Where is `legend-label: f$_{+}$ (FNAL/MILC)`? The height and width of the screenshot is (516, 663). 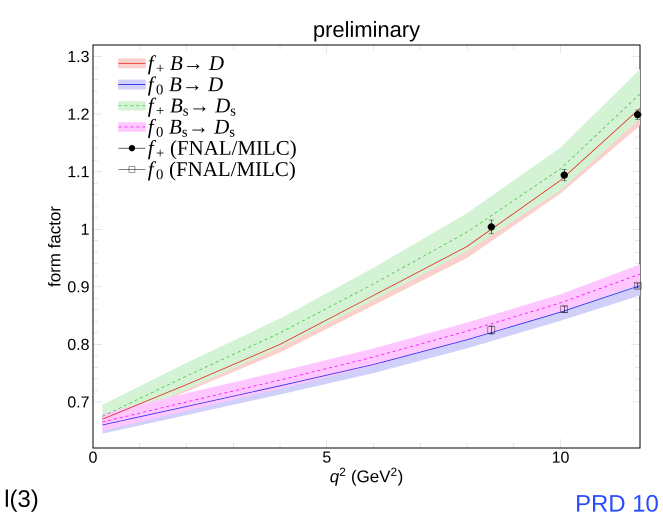
legend-label: f$_{+}$ (FNAL/MILC) is located at coordinates (222, 150).